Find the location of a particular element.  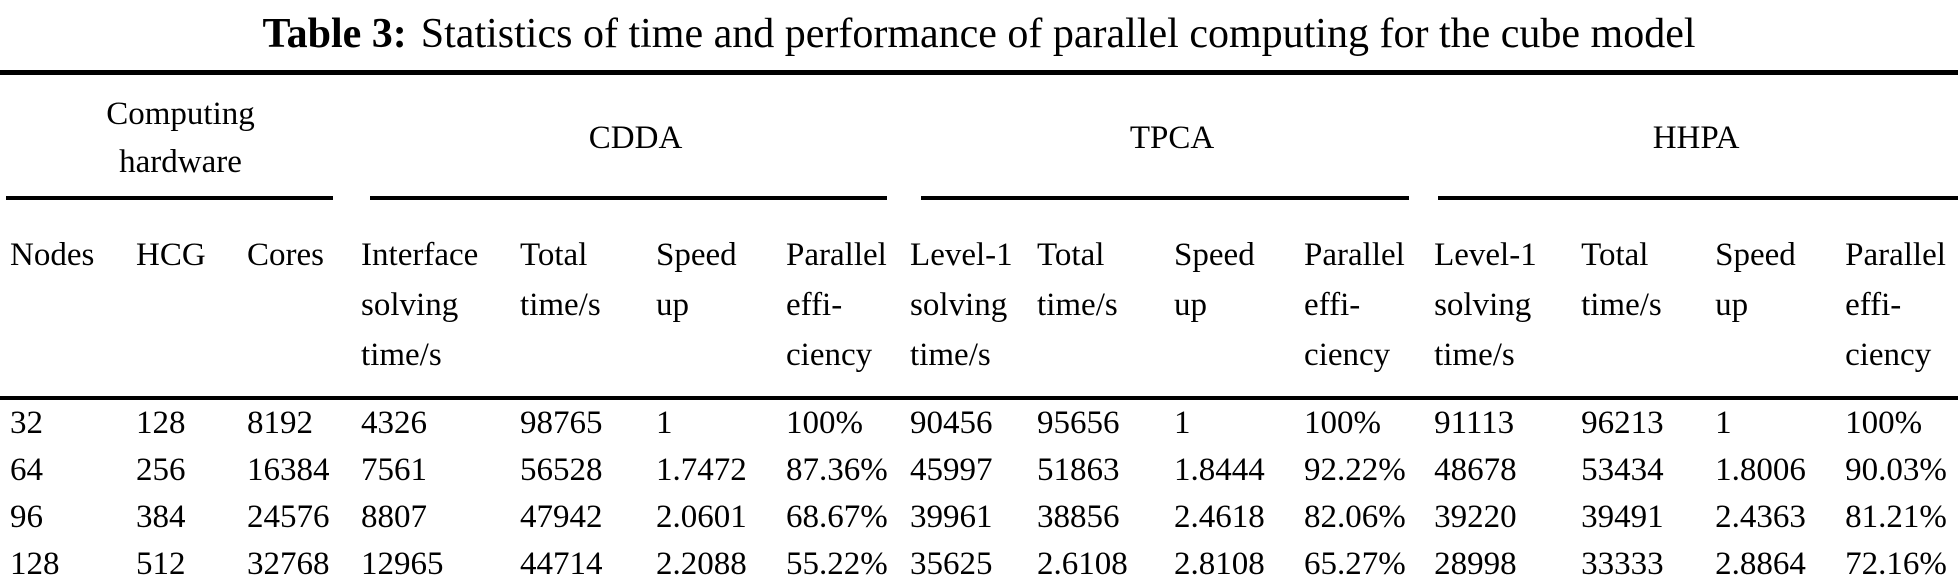

table-cell: 2.8108 is located at coordinates (1239, 558).